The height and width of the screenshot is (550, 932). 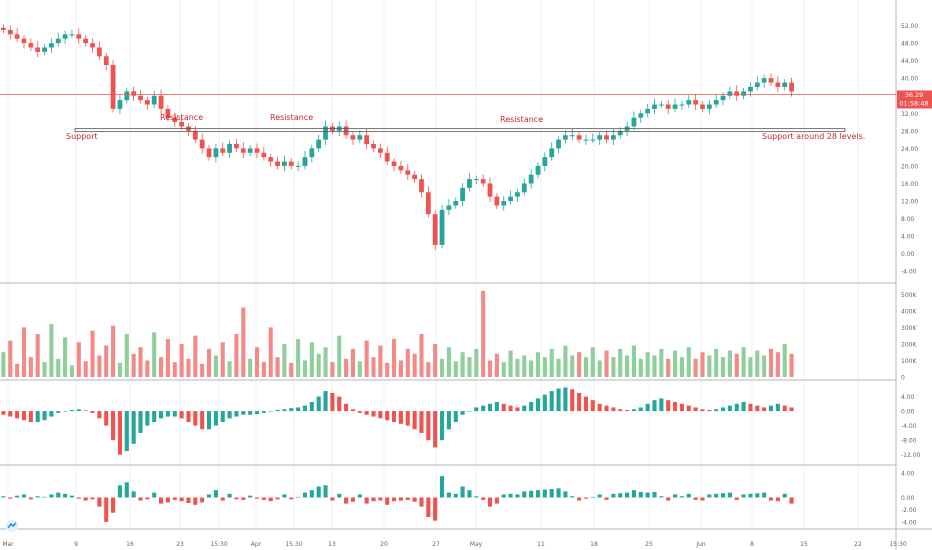 I want to click on osc1-ticks-label: 0.00, so click(x=908, y=412).